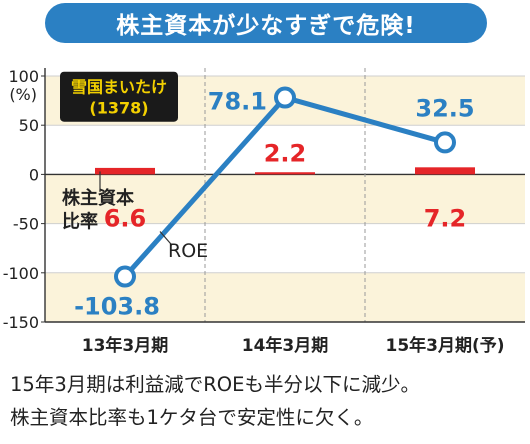 The width and height of the screenshot is (530, 444). Describe the element at coordinates (266, 23) in the screenshot. I see `chart-title: 株主資本が少なすぎで危険!` at that location.